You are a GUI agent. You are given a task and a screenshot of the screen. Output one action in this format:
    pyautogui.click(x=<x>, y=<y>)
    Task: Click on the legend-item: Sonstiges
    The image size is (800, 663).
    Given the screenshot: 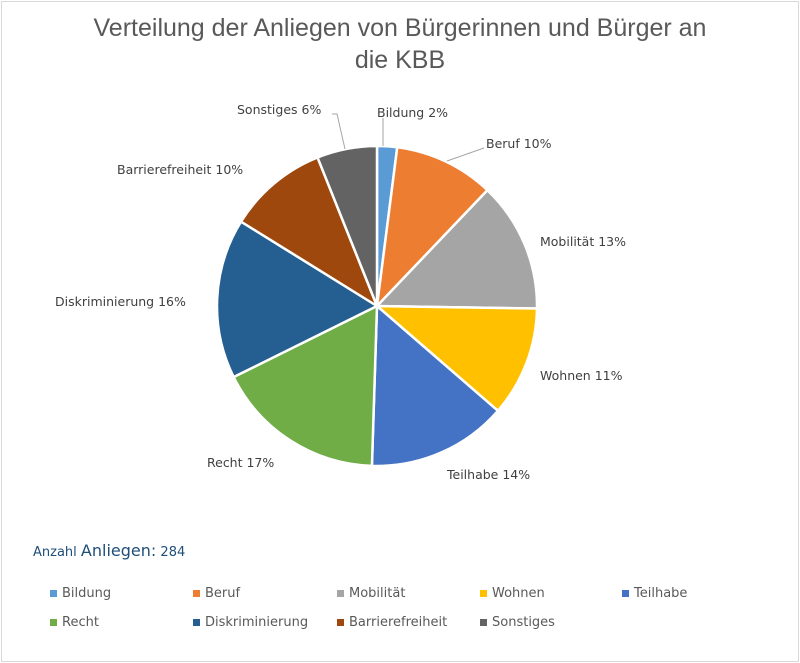 What is the action you would take?
    pyautogui.click(x=517, y=622)
    